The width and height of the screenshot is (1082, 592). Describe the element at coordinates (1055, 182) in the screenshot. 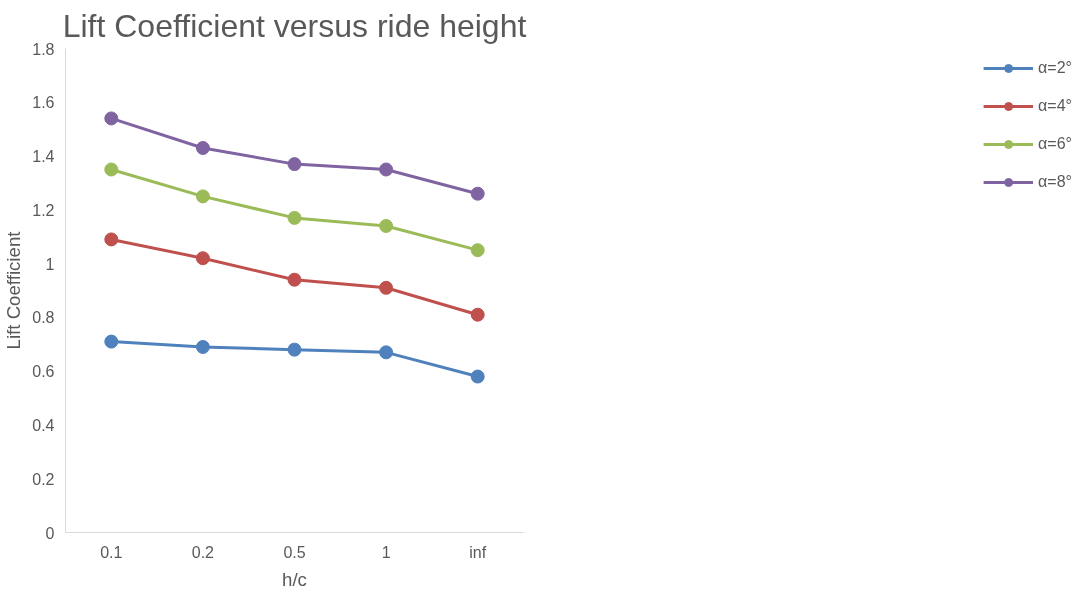

I see `legend-label: α=8°` at that location.